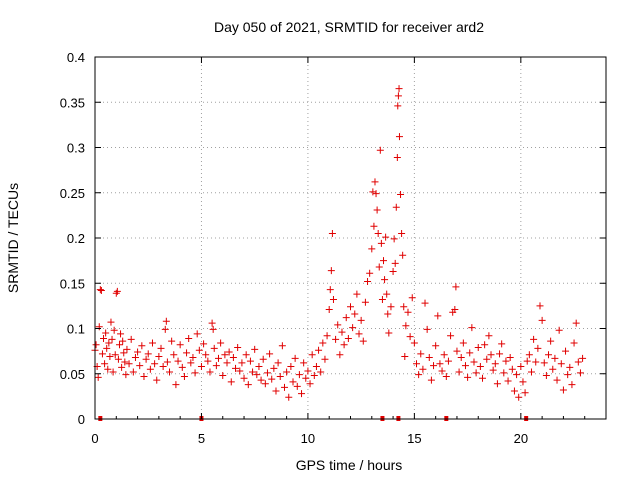 The height and width of the screenshot is (480, 640). What do you see at coordinates (201, 438) in the screenshot?
I see `x-tick-label: 5` at bounding box center [201, 438].